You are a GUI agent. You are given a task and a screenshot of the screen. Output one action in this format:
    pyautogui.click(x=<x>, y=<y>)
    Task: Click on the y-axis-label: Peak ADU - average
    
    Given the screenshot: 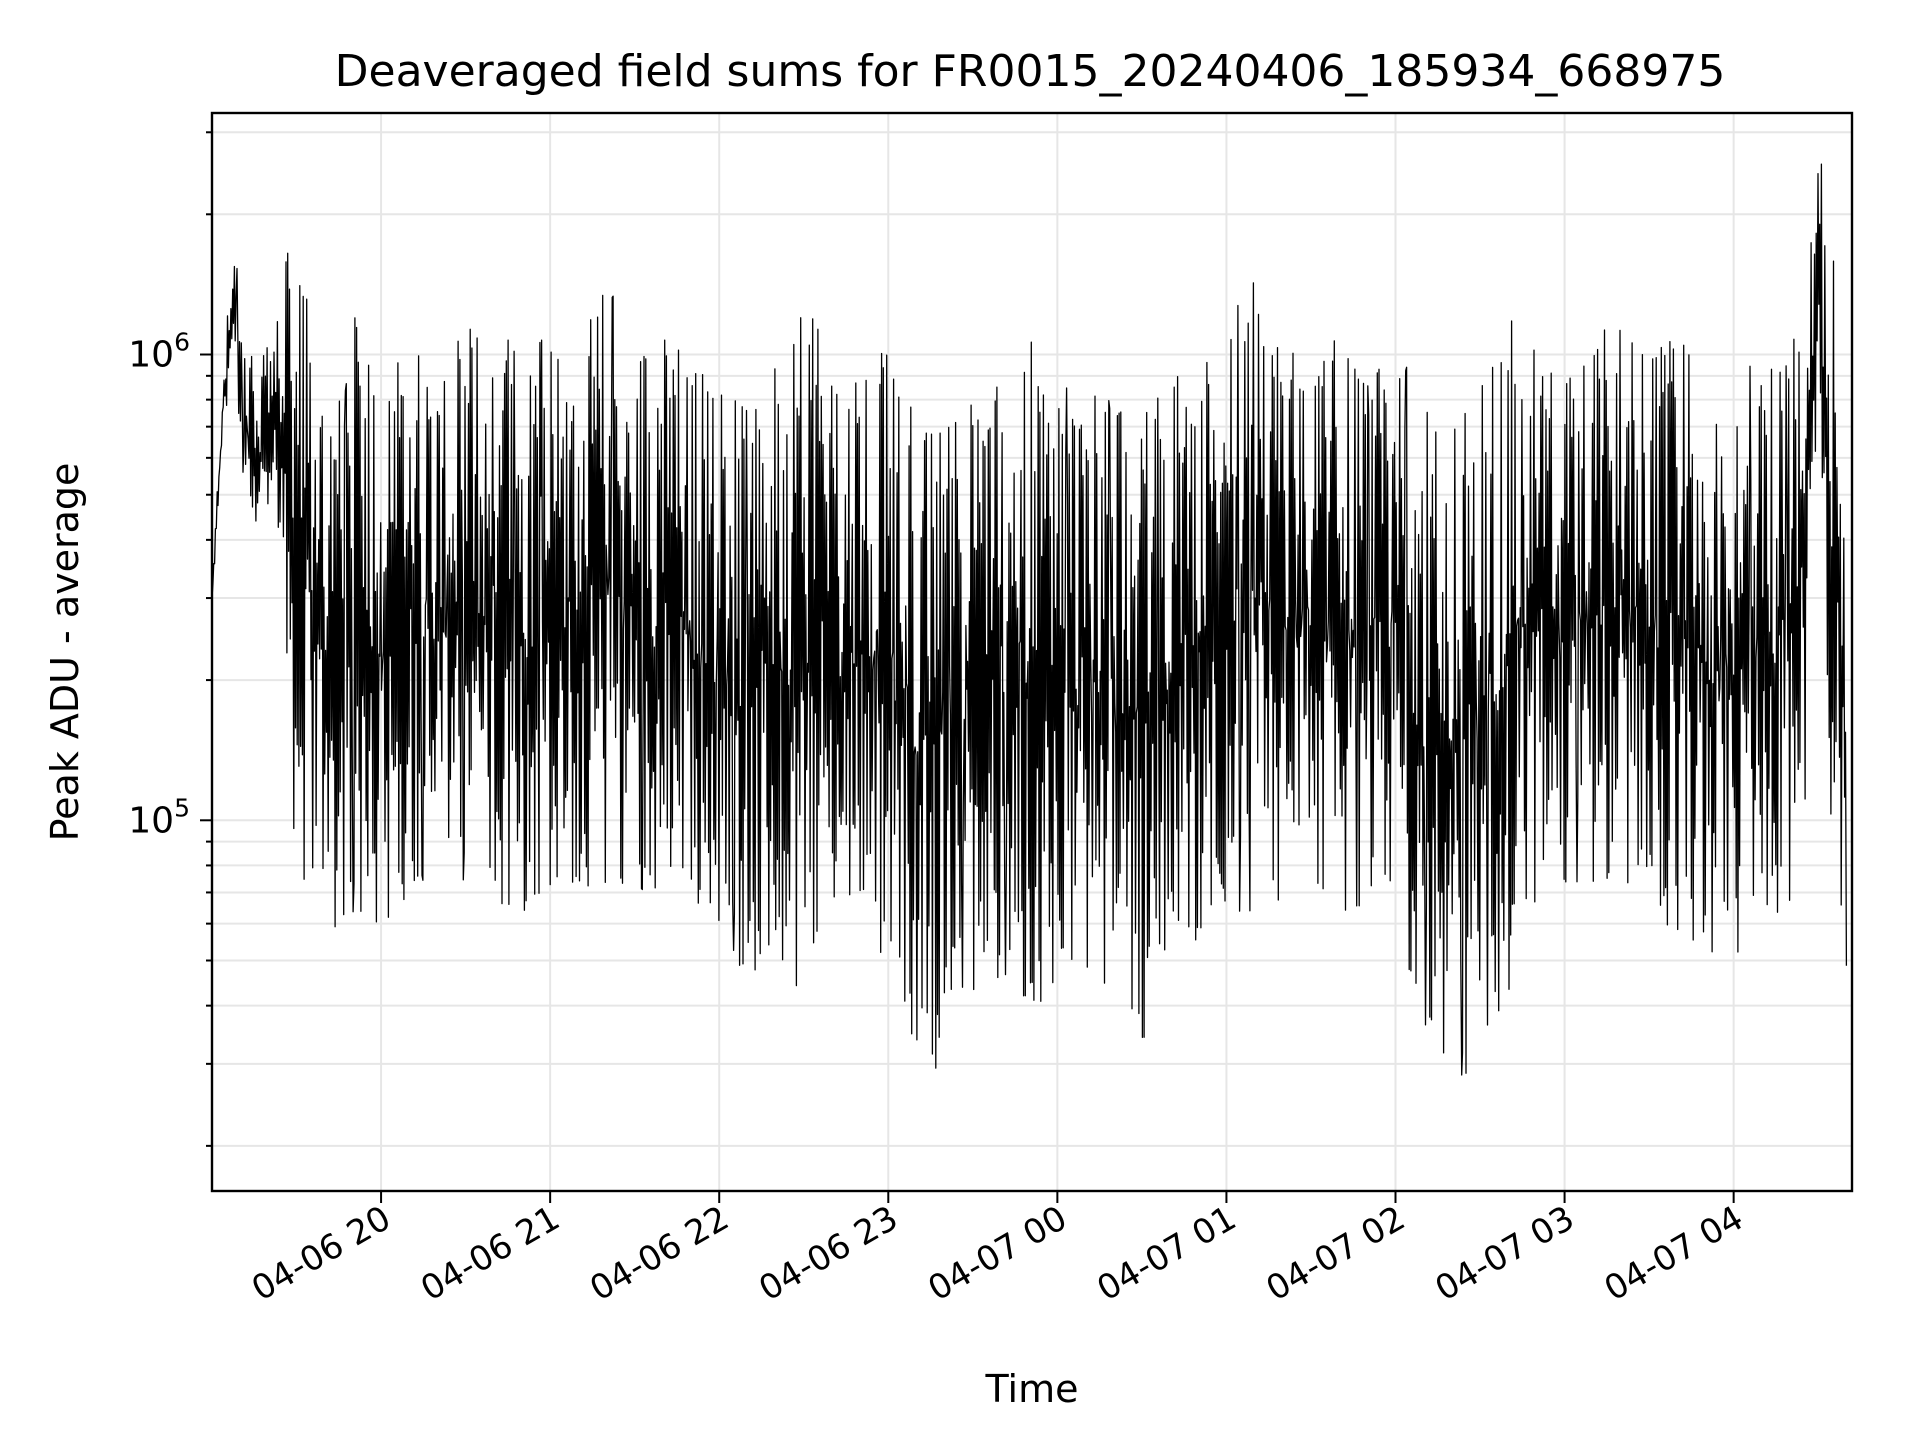 What is the action you would take?
    pyautogui.click(x=65, y=652)
    